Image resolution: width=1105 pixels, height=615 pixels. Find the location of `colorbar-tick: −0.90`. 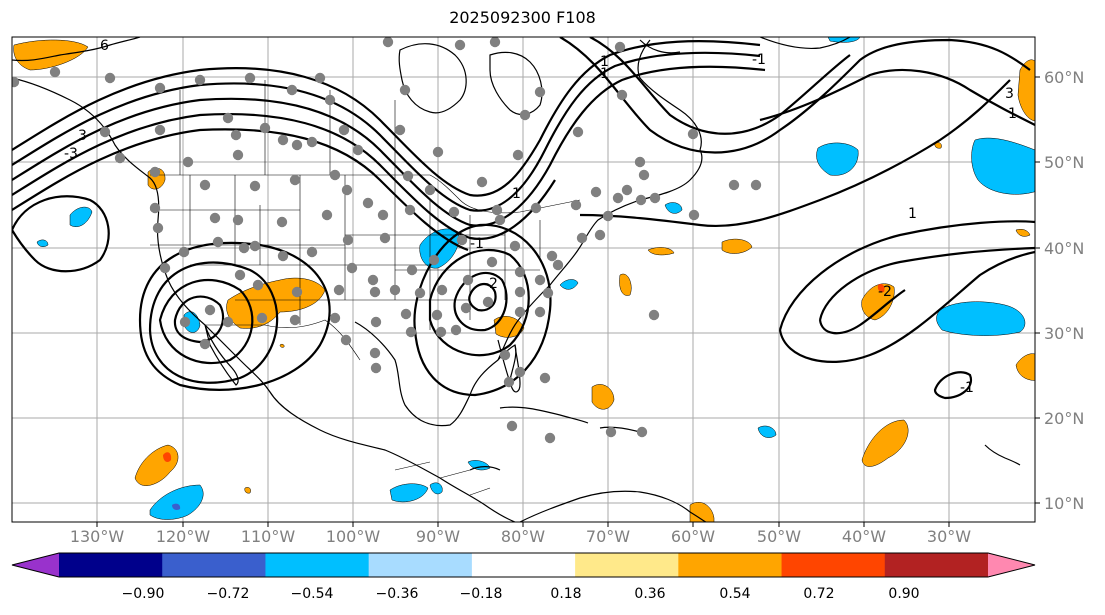

colorbar-tick: −0.90 is located at coordinates (143, 594).